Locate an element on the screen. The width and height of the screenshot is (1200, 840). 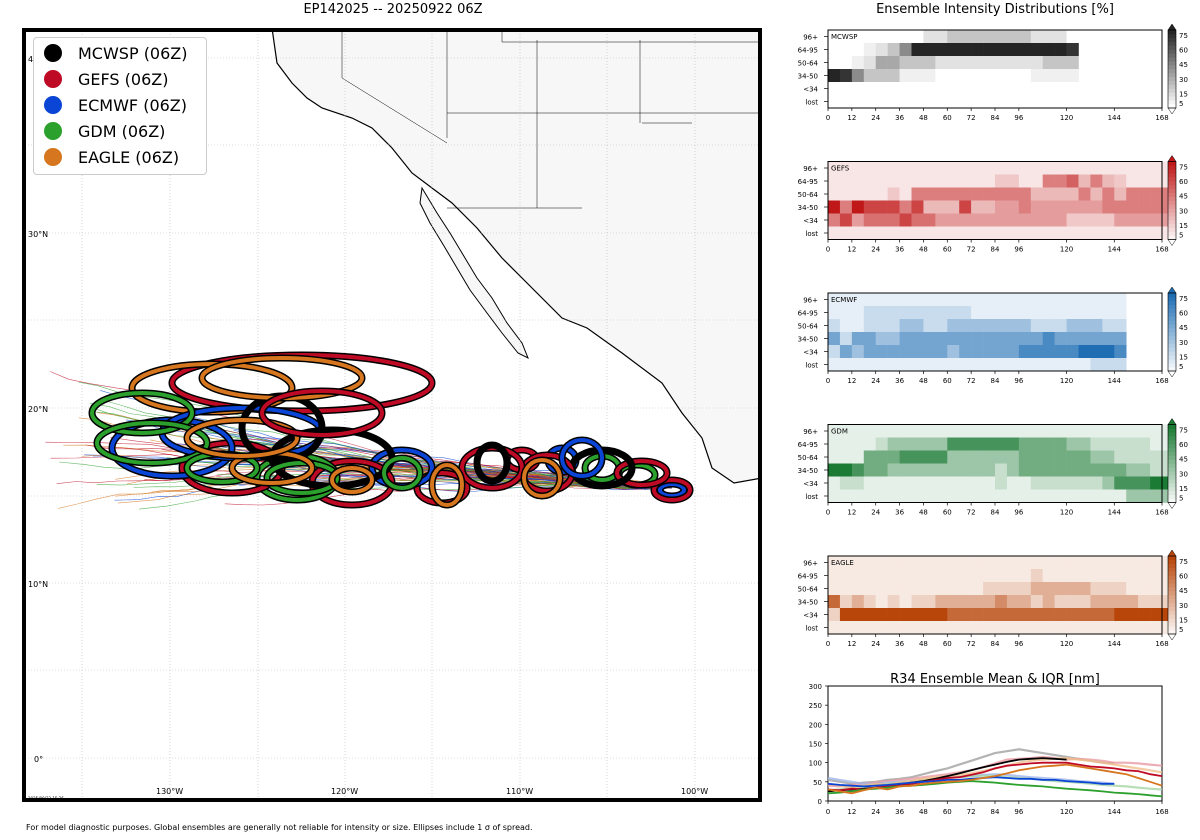
r34-x-tick: 12 is located at coordinates (851, 812).